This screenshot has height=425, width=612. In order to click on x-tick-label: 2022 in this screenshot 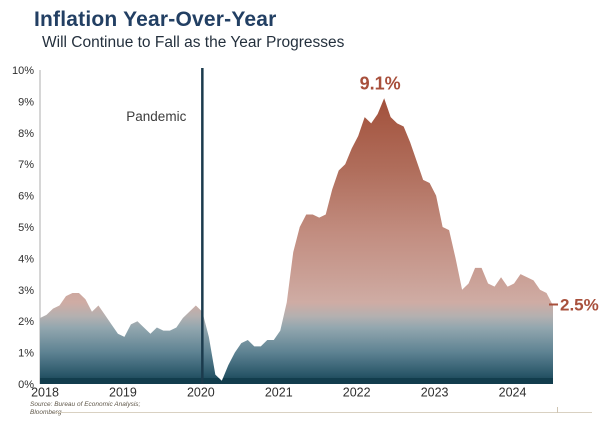, I will do `click(357, 393)`.